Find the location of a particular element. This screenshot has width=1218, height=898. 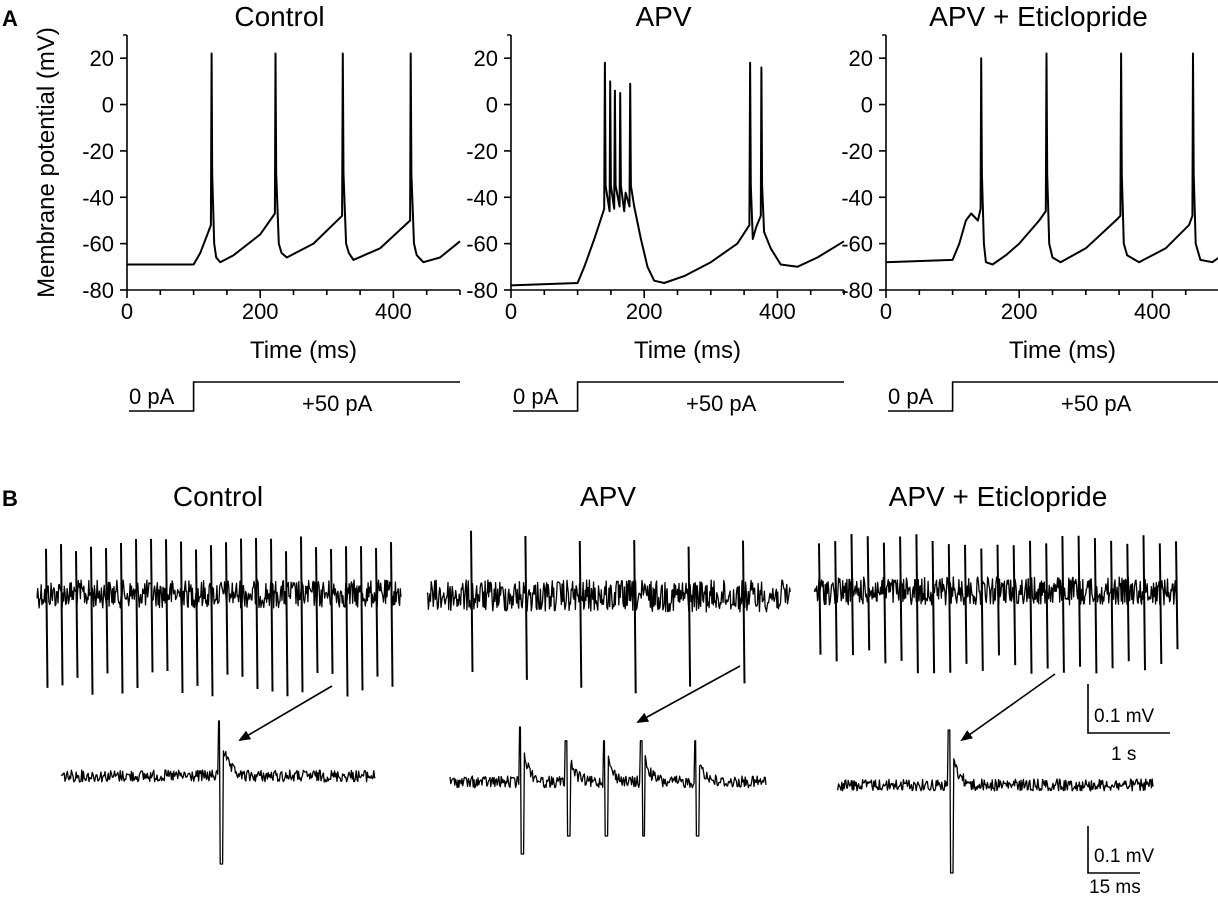

scale-bar-top-amplitude: 0.1 mV is located at coordinates (1124, 716).